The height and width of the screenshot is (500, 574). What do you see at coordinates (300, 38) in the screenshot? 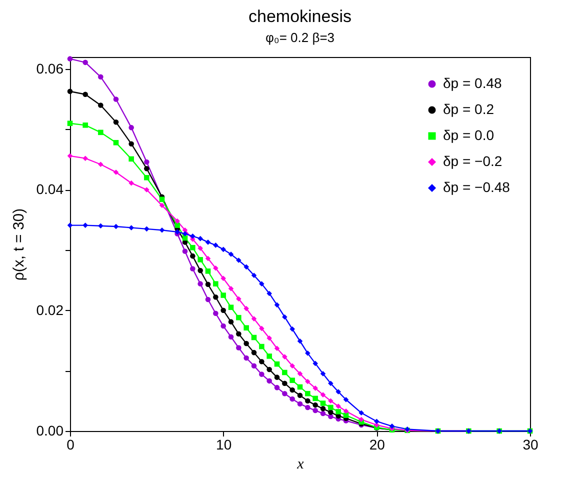
I see `chart-subtitle: φ₀= 0.2 β=3` at bounding box center [300, 38].